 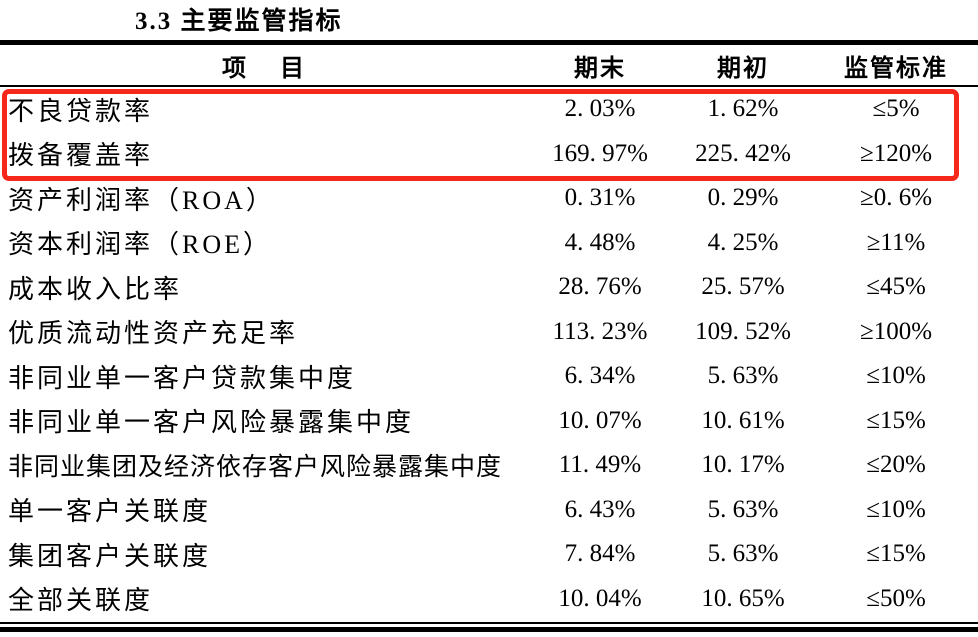 I want to click on table-bottom-rules, so click(x=489, y=627).